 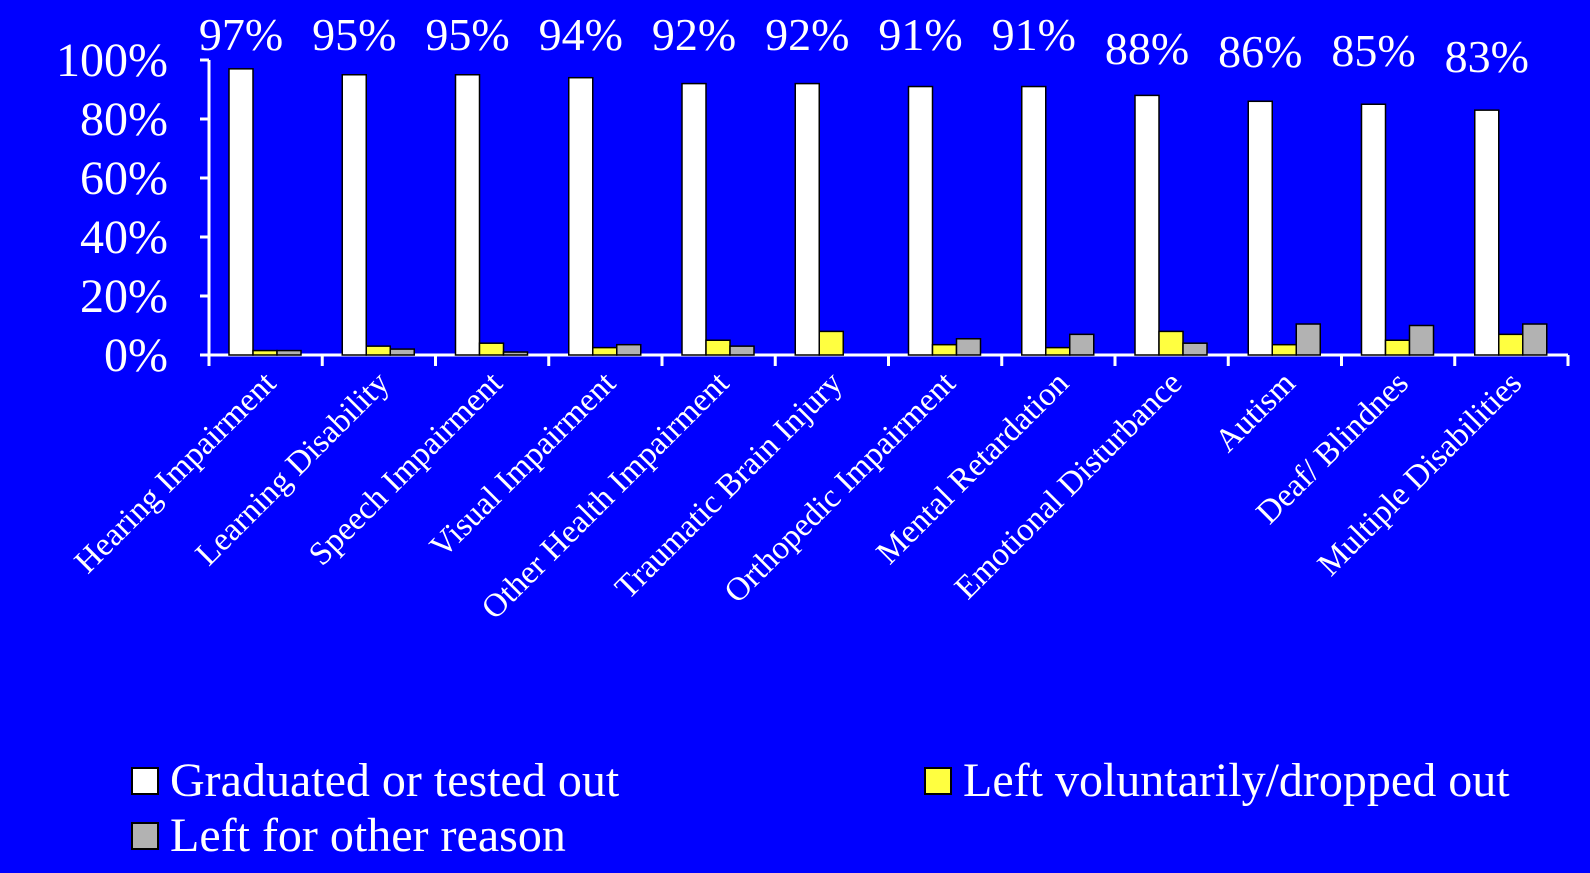 I want to click on data-label: 85%, so click(x=1373, y=50).